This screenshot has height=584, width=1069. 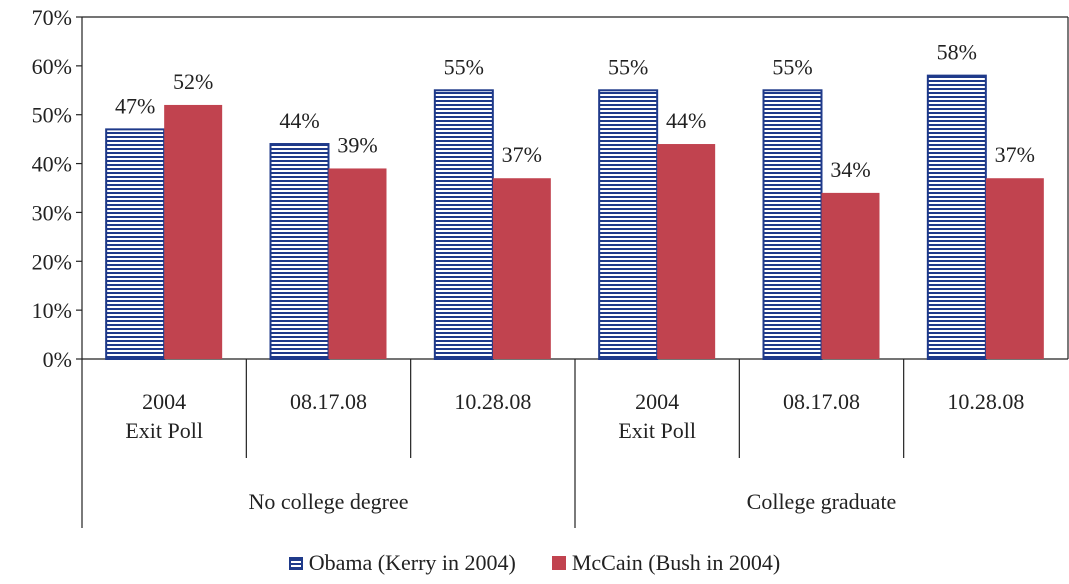 What do you see at coordinates (686, 120) in the screenshot?
I see `data-label-mccain: 44%` at bounding box center [686, 120].